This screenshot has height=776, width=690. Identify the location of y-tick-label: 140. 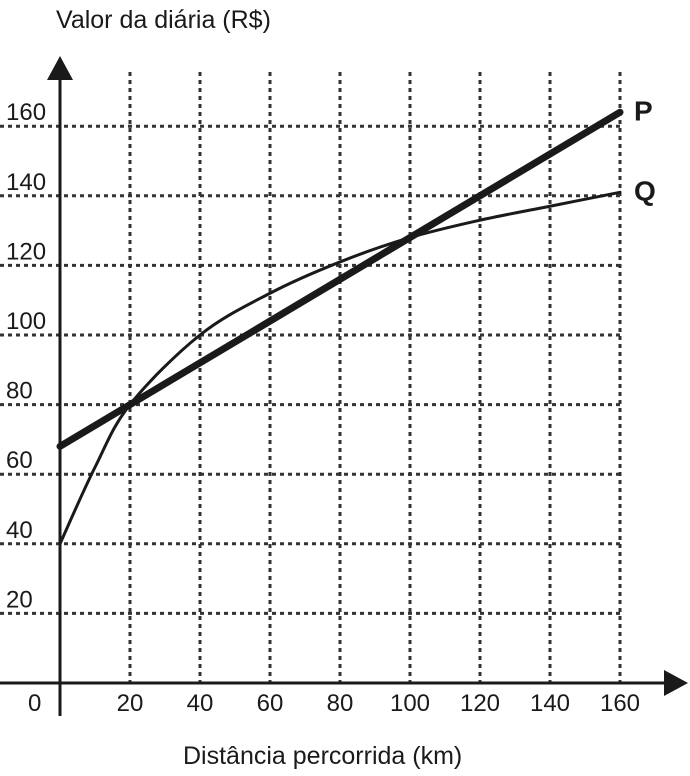
(26, 182).